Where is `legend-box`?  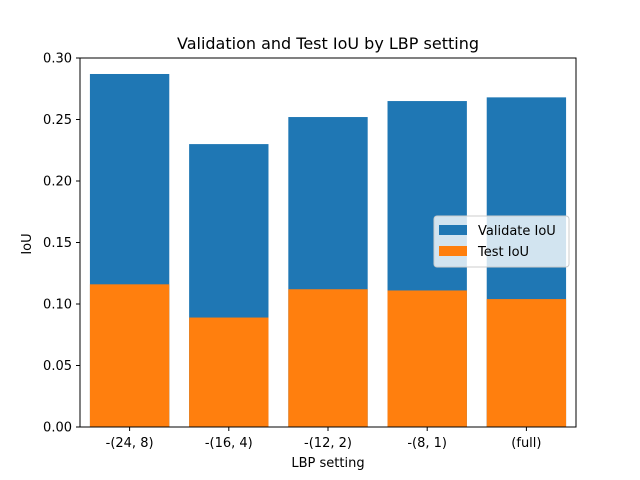
legend-box is located at coordinates (501, 241).